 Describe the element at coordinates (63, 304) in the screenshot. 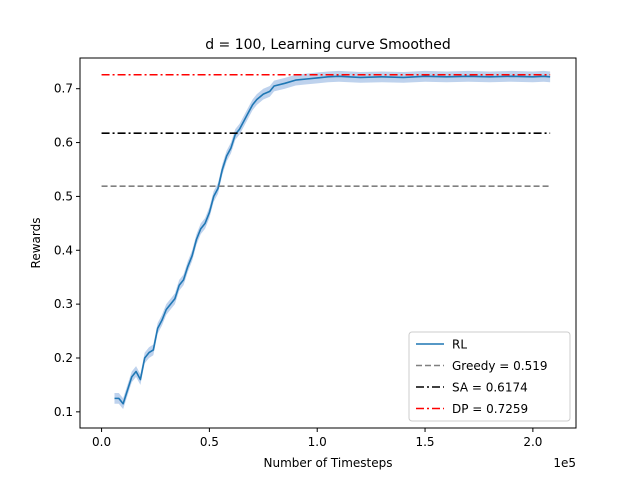

I see `y-tick-label: 0.3` at that location.